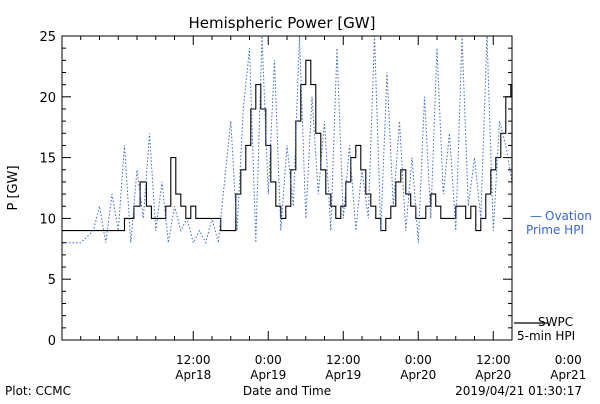 The width and height of the screenshot is (600, 404). I want to click on legend-swpc-label-line1: SWPC, so click(555, 322).